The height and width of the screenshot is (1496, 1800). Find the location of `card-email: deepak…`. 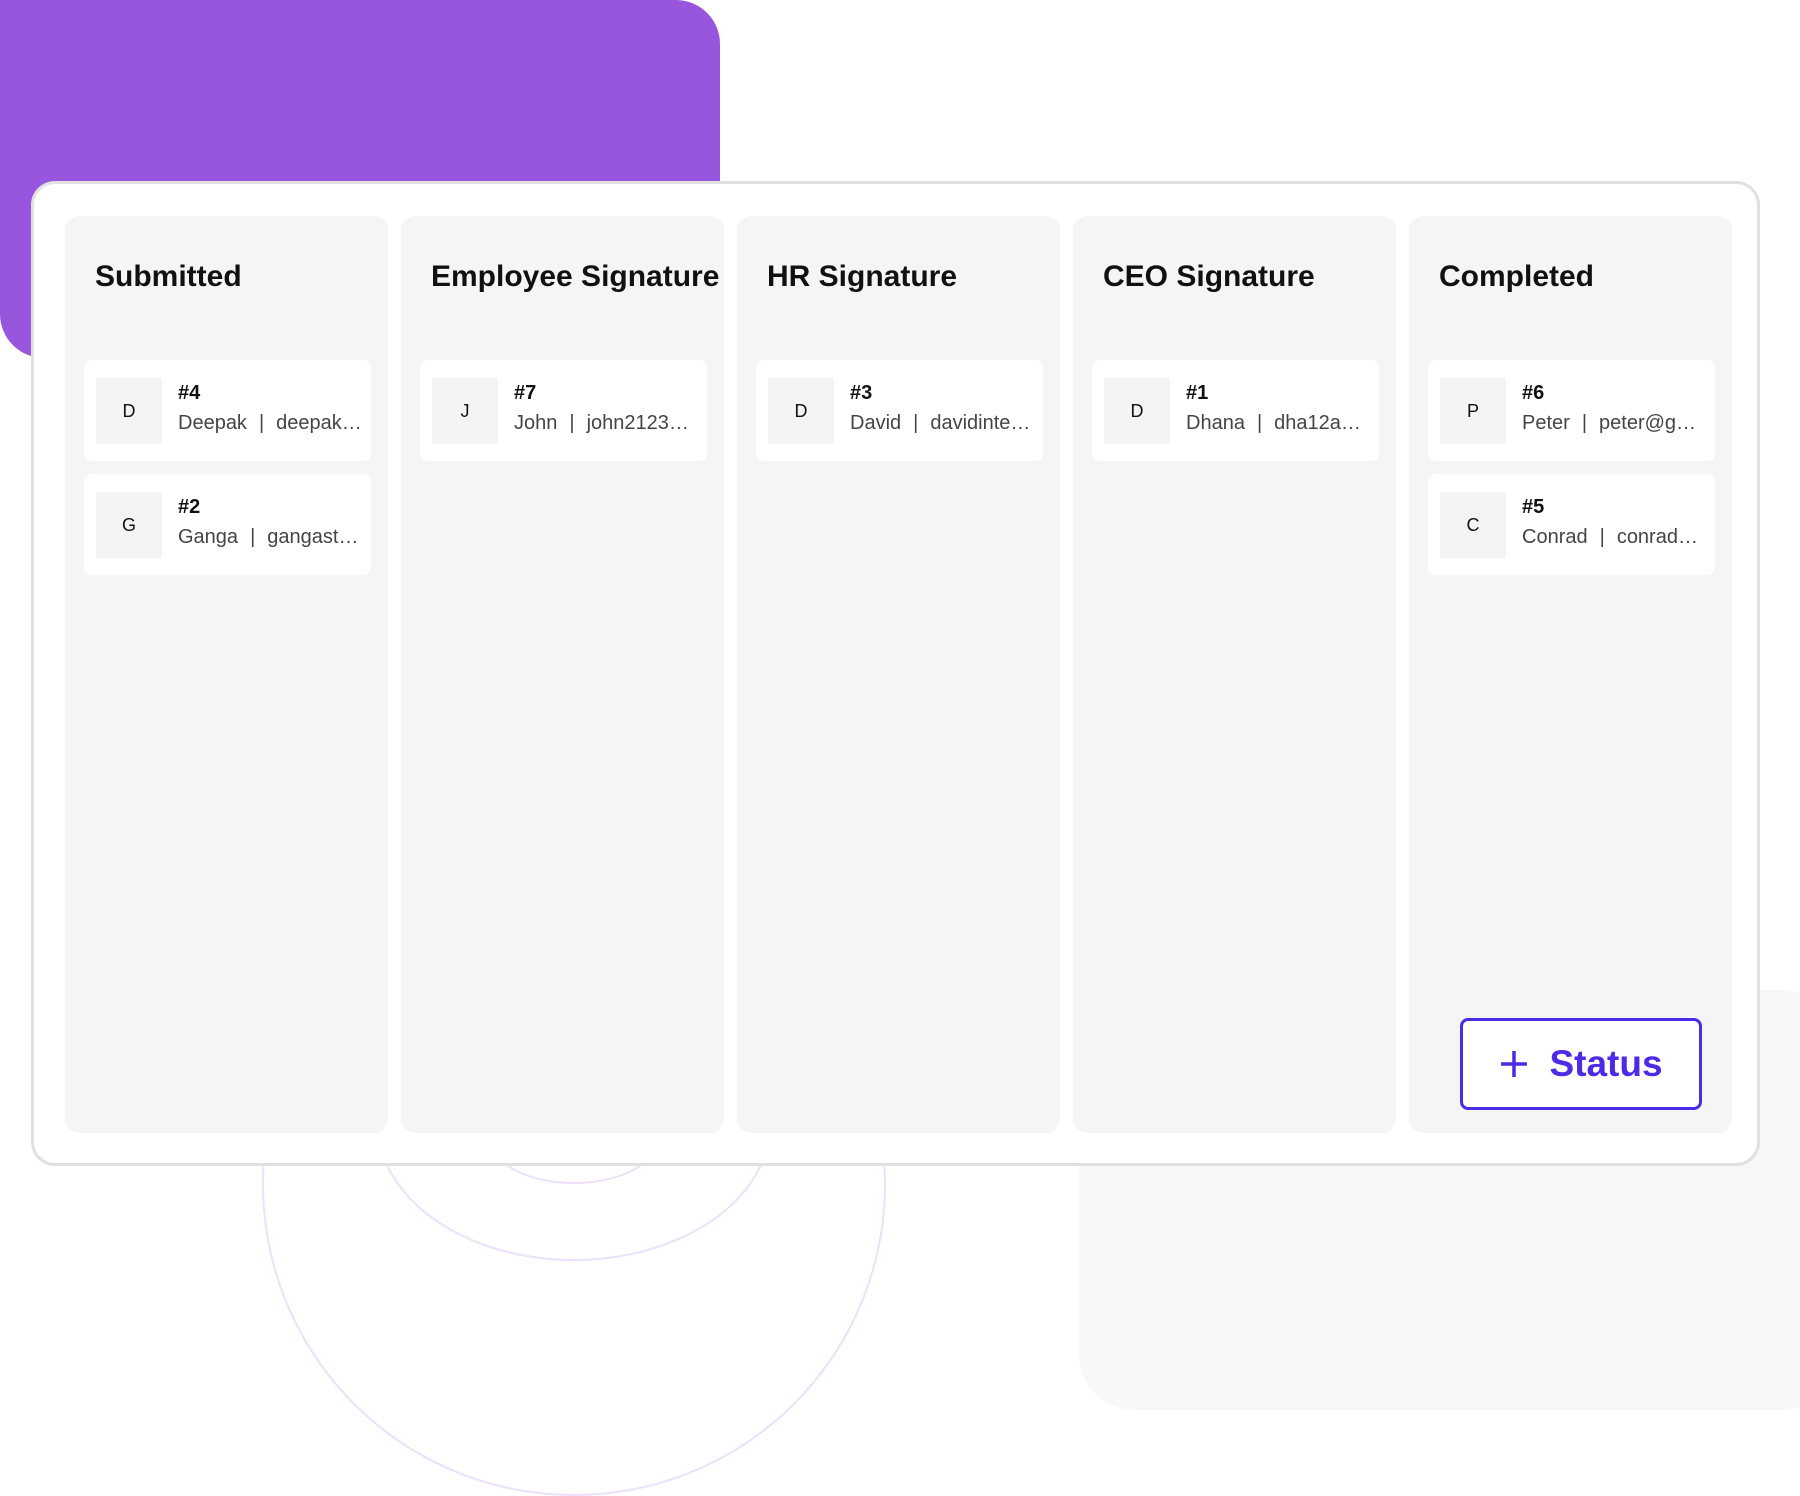

card-email: deepak… is located at coordinates (319, 423).